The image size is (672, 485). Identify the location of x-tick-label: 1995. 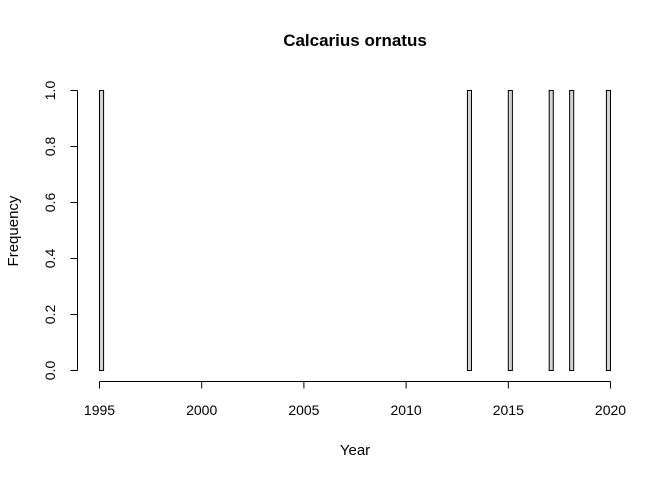
(99, 410).